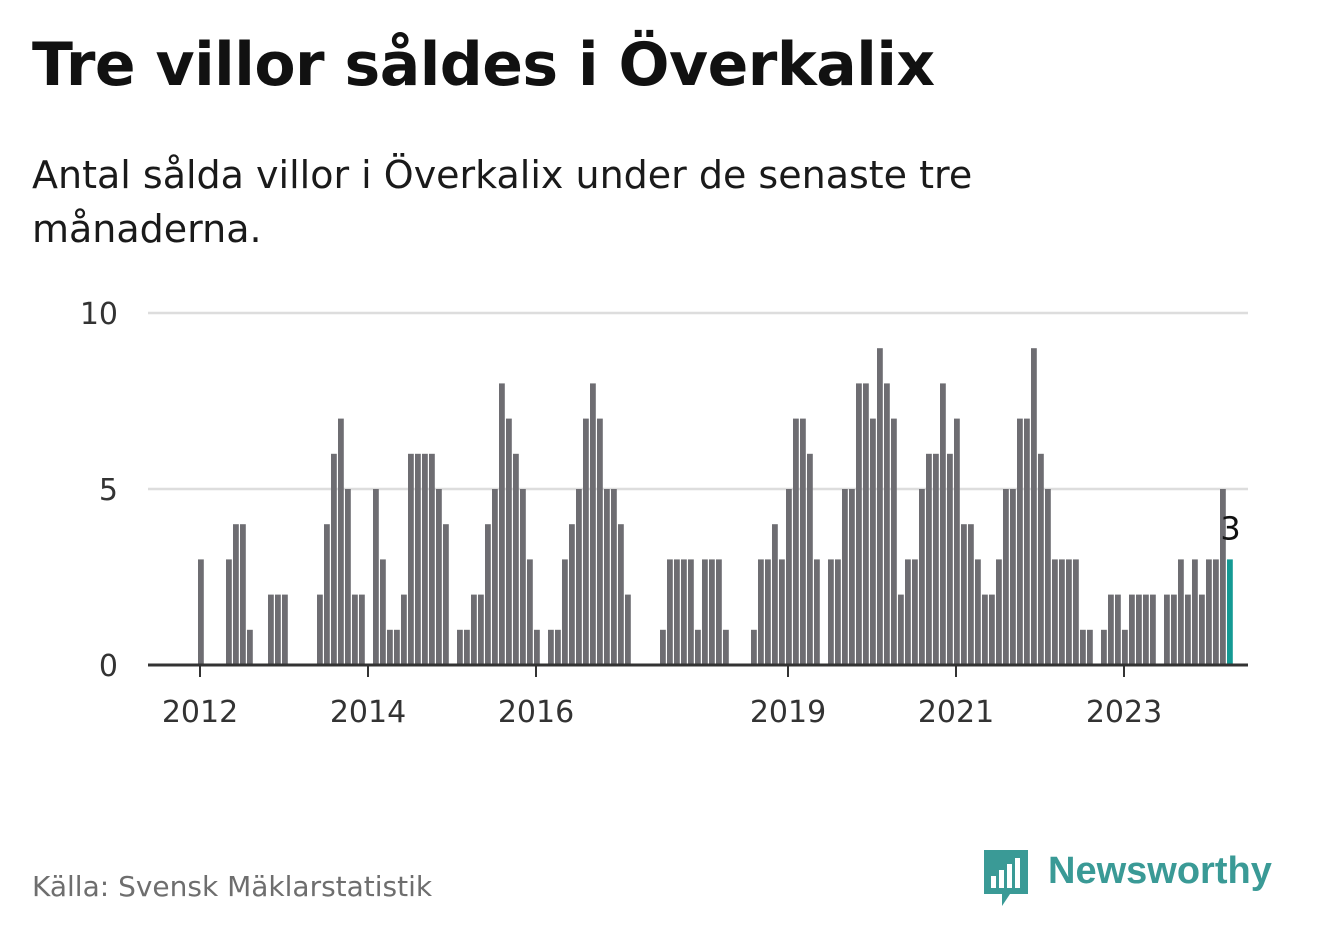 The width and height of the screenshot is (1322, 939). What do you see at coordinates (956, 712) in the screenshot?
I see `x-tick-label: 2021` at bounding box center [956, 712].